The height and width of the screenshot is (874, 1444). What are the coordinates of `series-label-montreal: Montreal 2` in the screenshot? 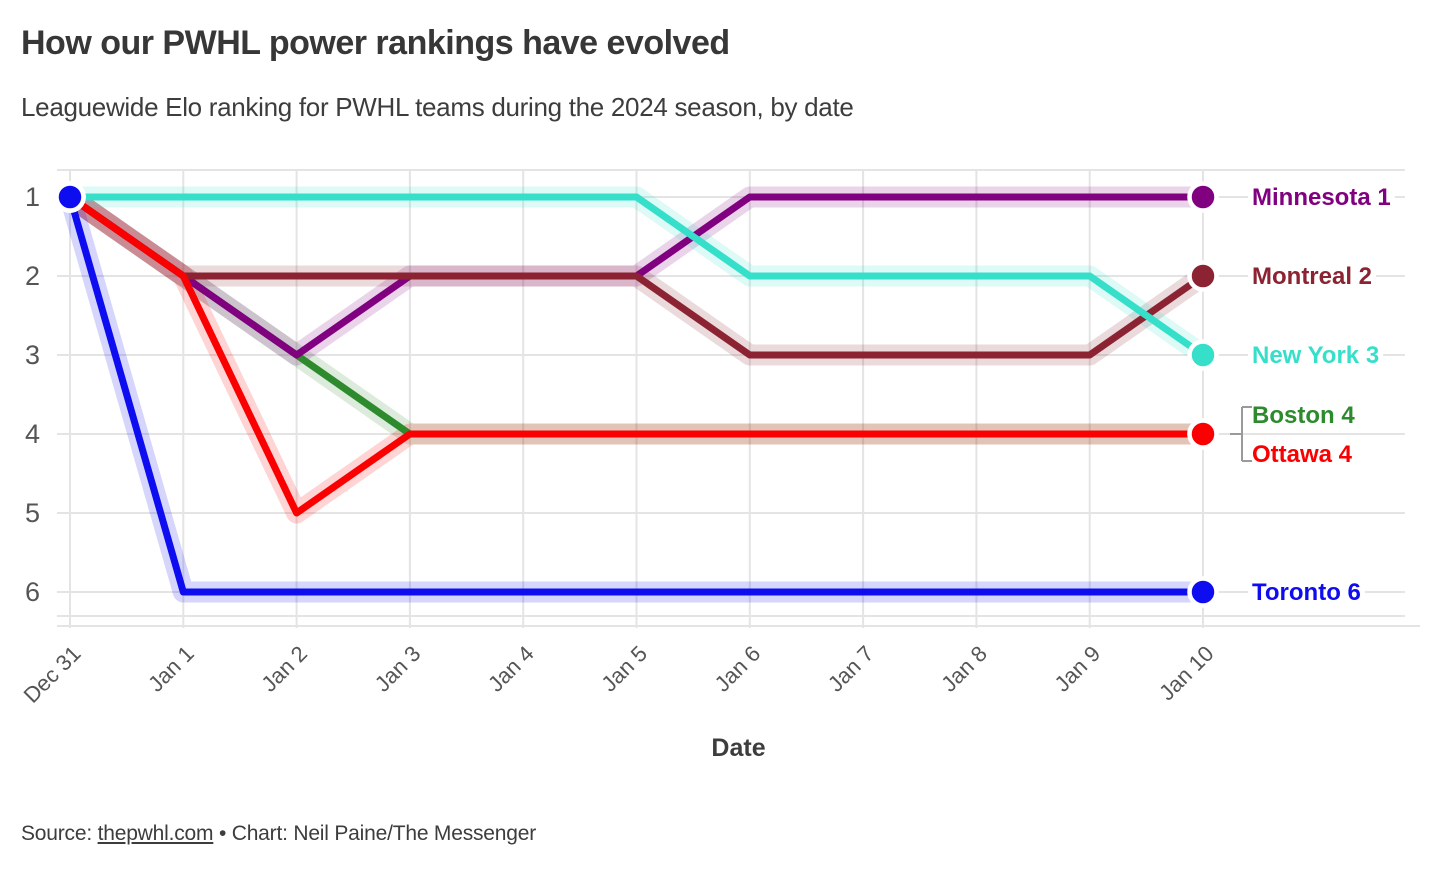 It's located at (1312, 276).